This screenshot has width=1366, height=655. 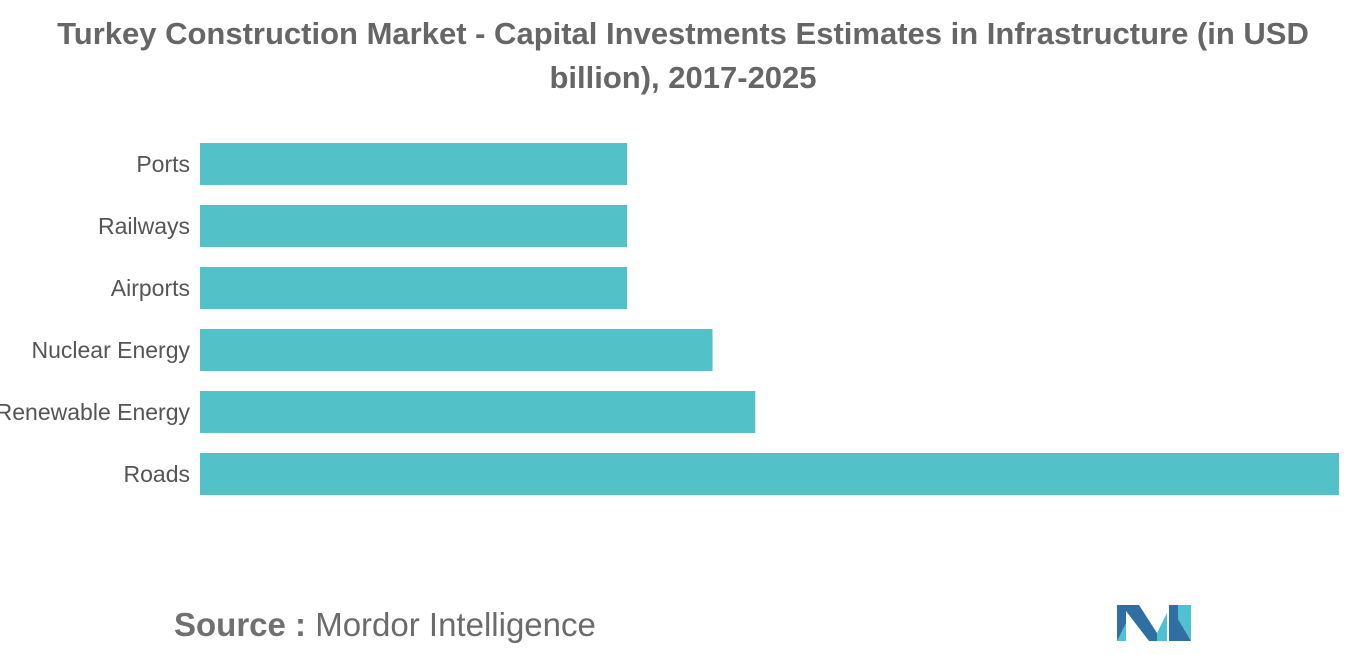 I want to click on source-label: Source :, so click(x=240, y=624).